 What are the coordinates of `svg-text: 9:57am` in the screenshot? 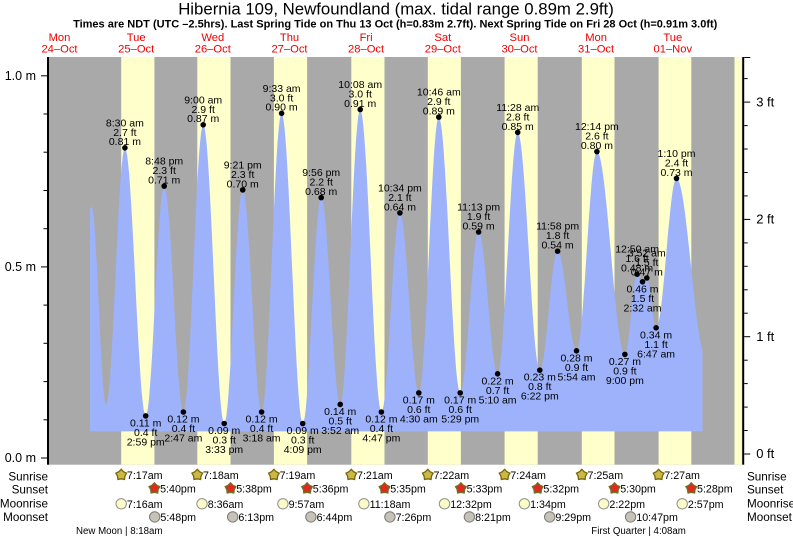 It's located at (307, 505).